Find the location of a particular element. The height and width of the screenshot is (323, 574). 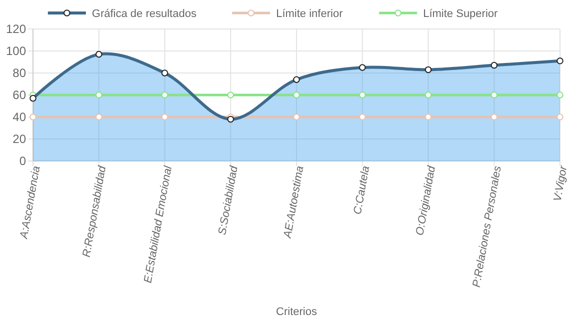

y-tick-label: 20 is located at coordinates (19, 139).